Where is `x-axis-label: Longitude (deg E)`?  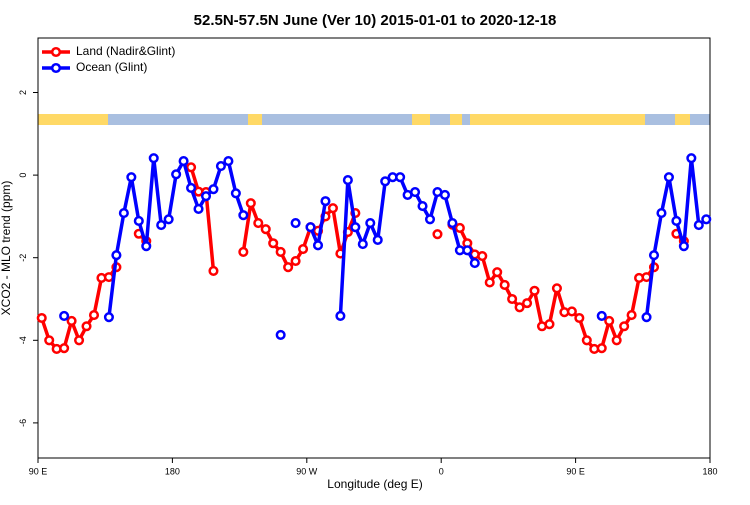 x-axis-label: Longitude (deg E) is located at coordinates (374, 484).